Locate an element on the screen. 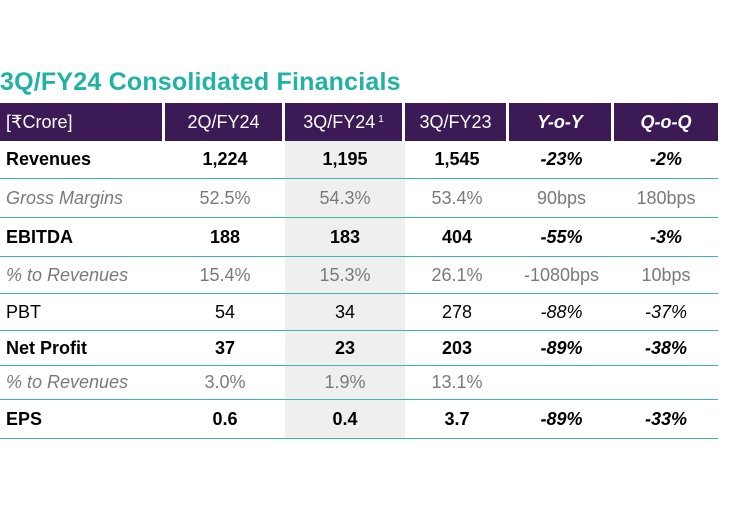 The width and height of the screenshot is (743, 520). cell-2q-fy24: 52.5% is located at coordinates (225, 198).